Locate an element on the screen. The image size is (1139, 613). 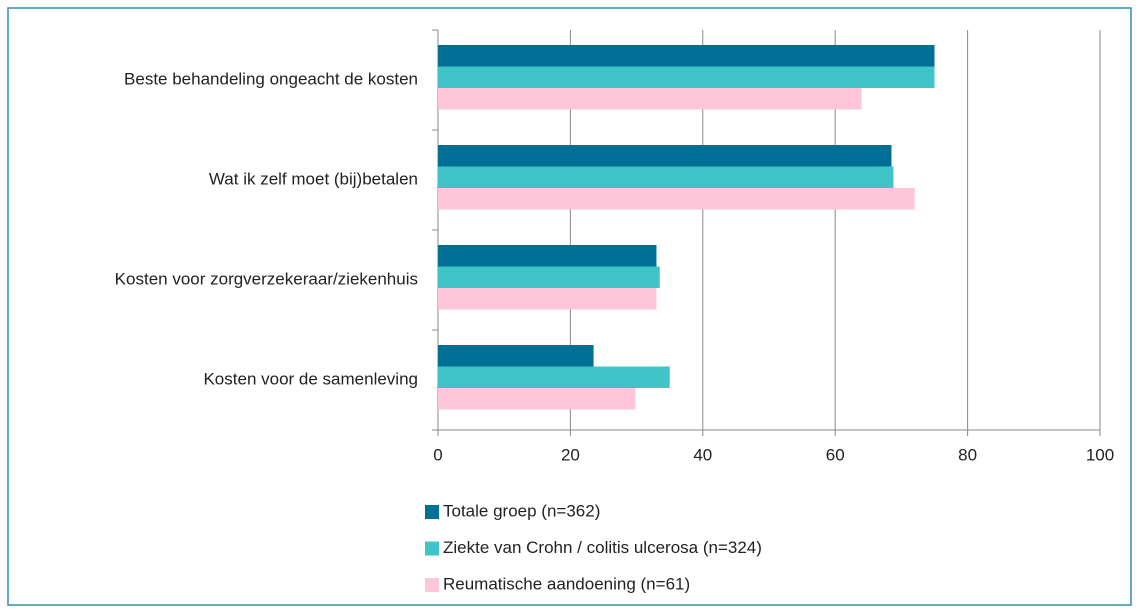
y-tick-label: Kosten voor de samenleving is located at coordinates (310, 378).